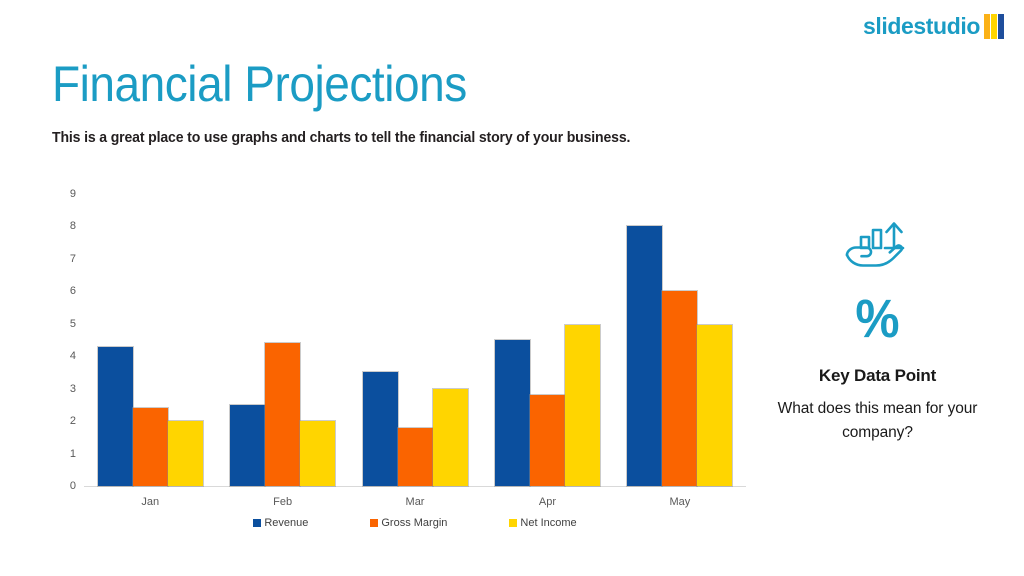  What do you see at coordinates (547, 502) in the screenshot?
I see `chart-x-tick-label: Apr` at bounding box center [547, 502].